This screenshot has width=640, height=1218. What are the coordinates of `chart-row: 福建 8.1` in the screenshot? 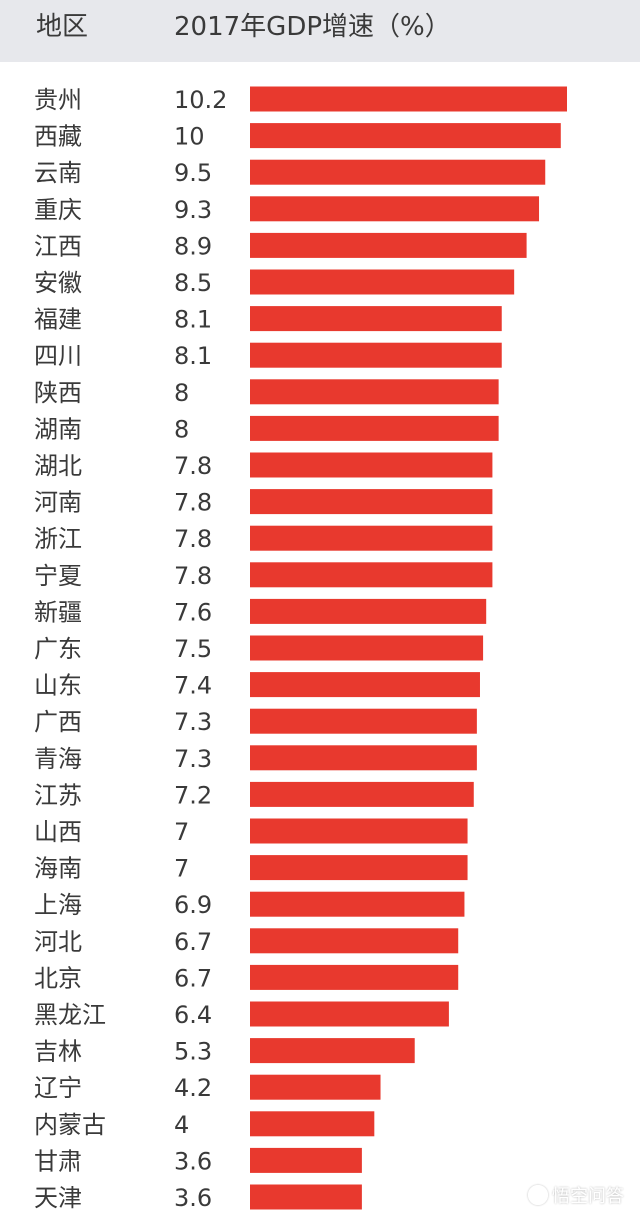 It's located at (268, 320).